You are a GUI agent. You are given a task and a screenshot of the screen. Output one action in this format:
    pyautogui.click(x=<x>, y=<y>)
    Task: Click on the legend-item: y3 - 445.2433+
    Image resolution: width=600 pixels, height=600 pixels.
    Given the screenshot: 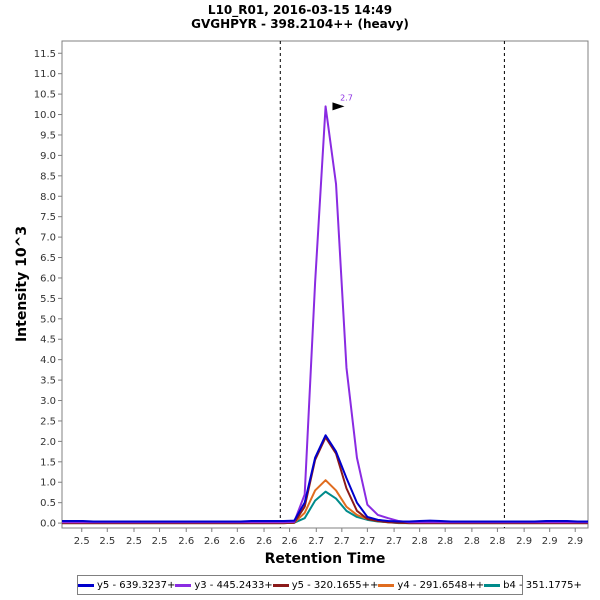 What is the action you would take?
    pyautogui.click(x=224, y=585)
    